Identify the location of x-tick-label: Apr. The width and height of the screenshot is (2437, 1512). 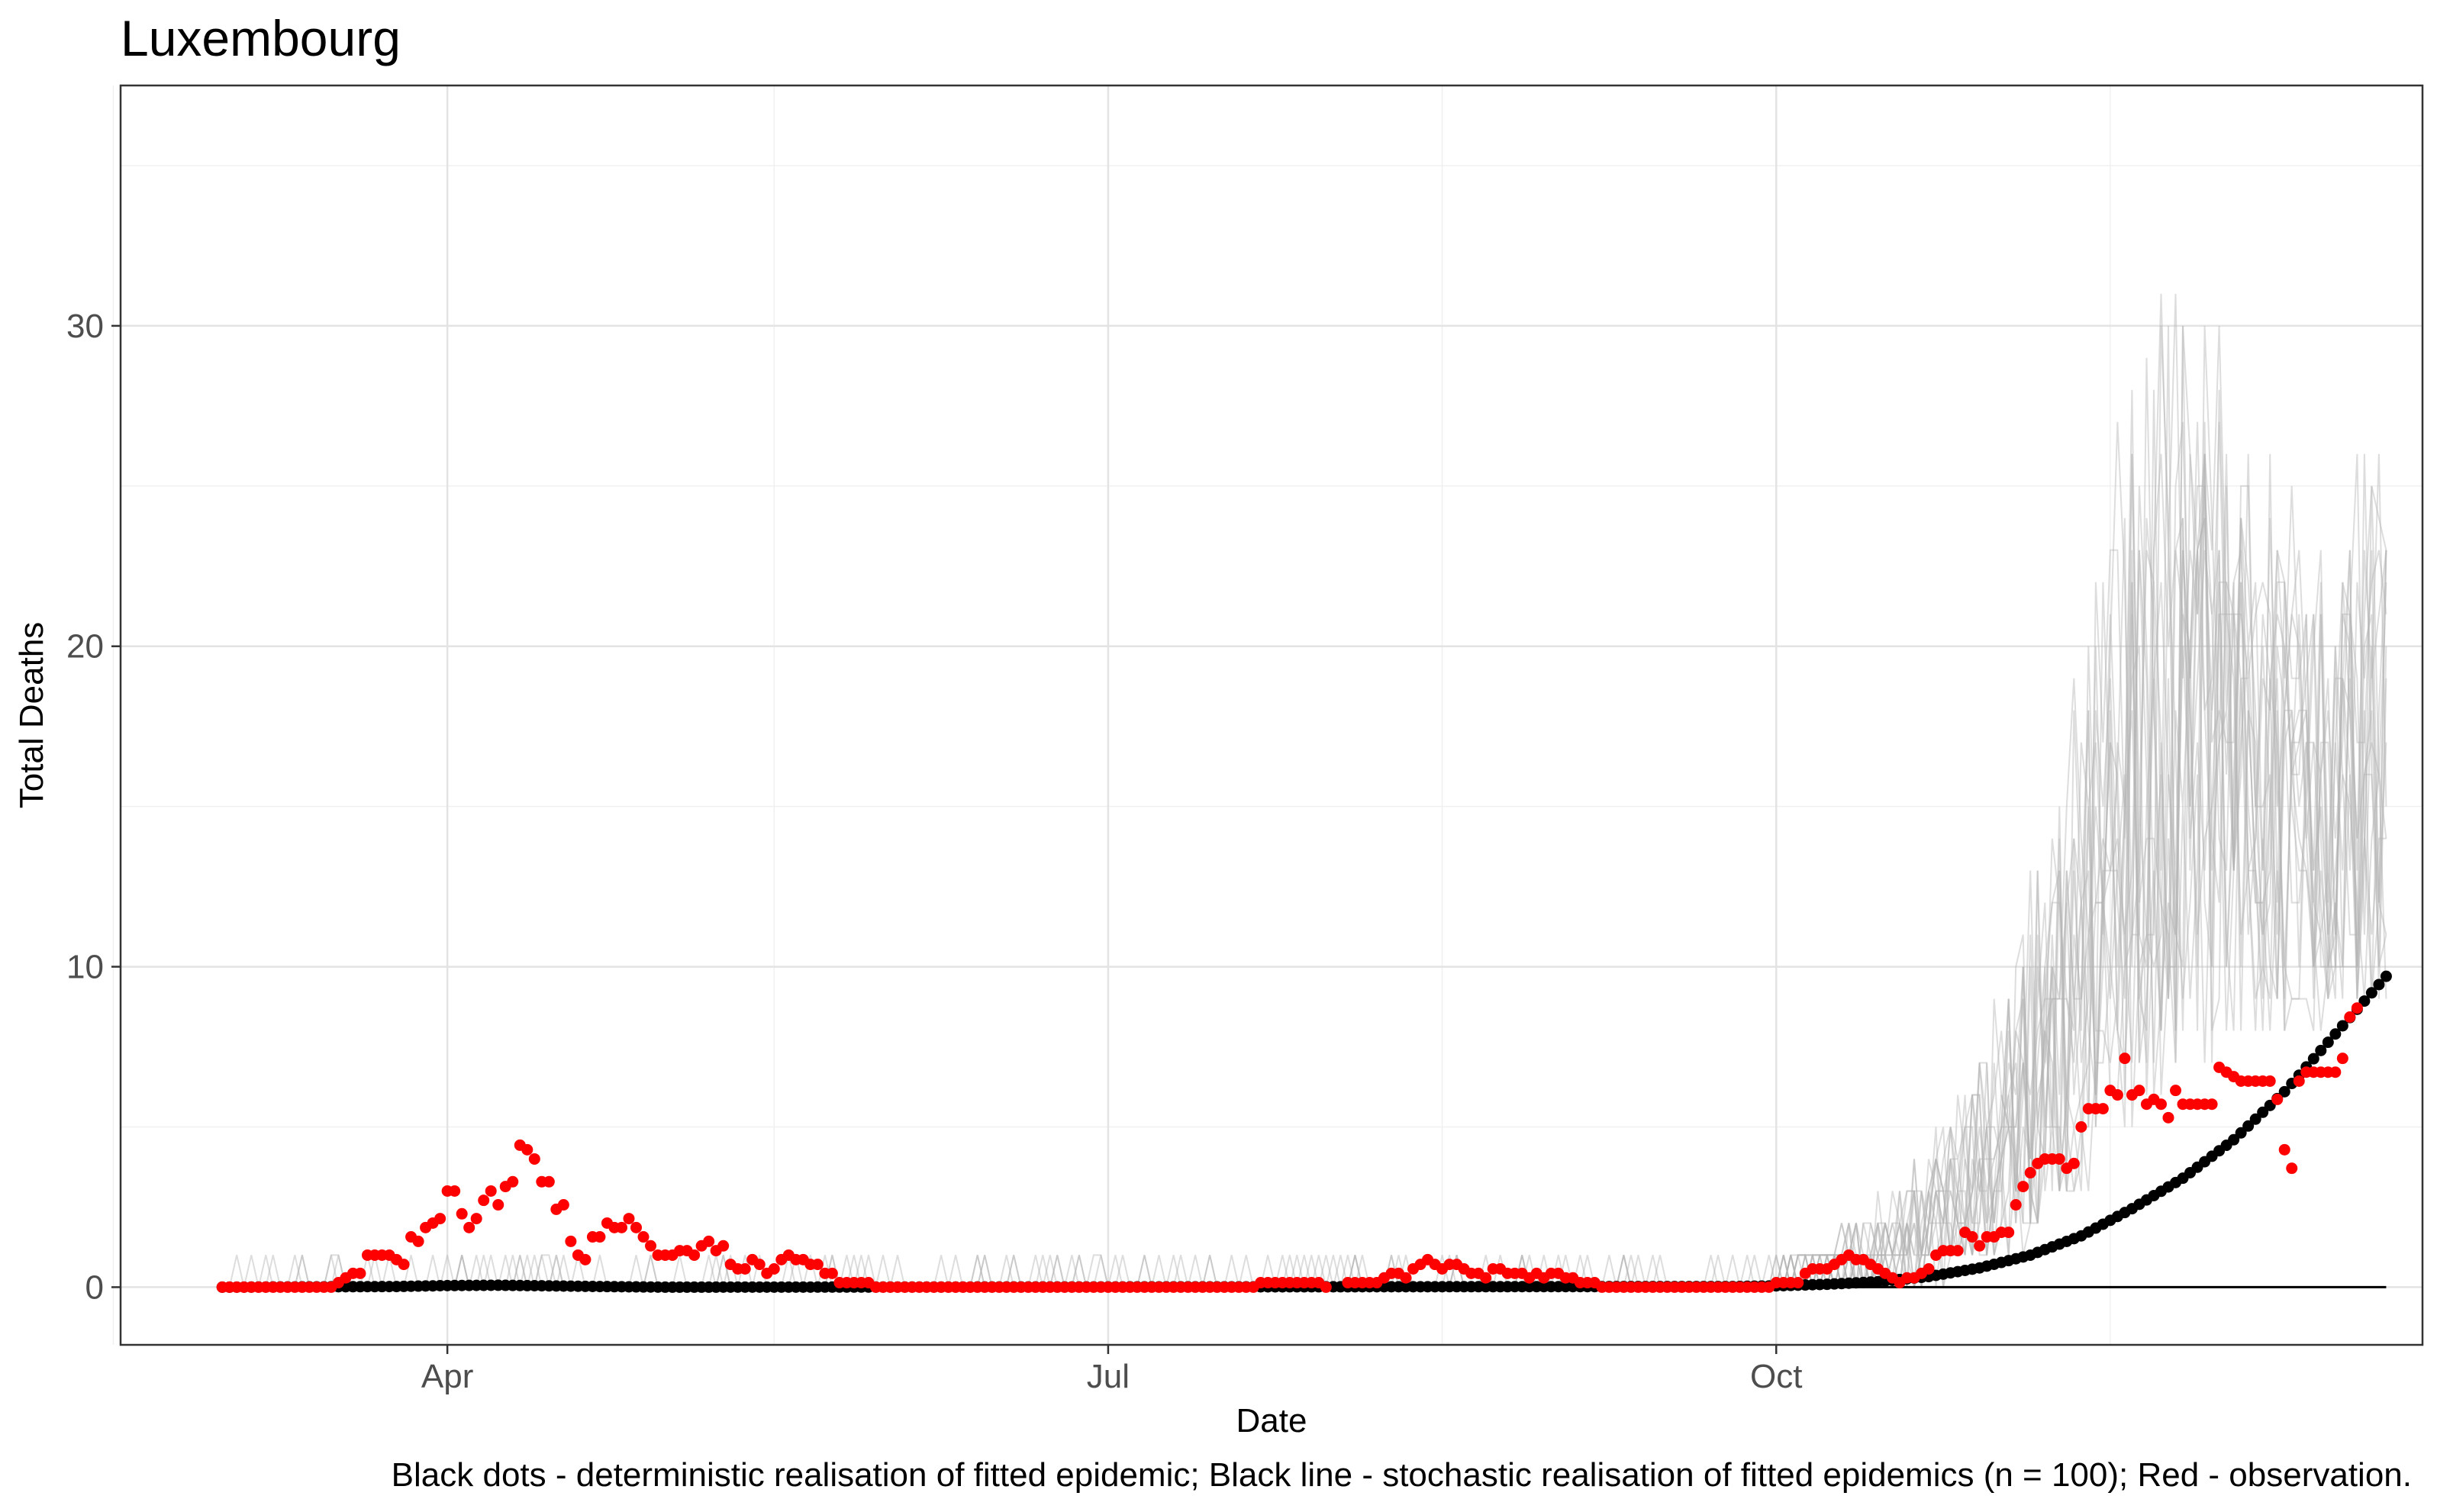
(447, 1376).